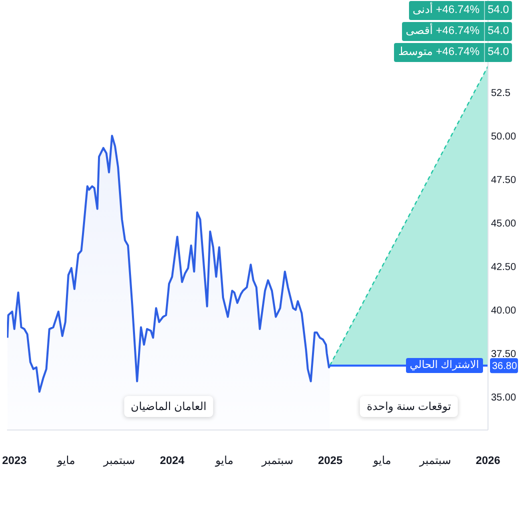 This screenshot has height=520, width=520. What do you see at coordinates (503, 224) in the screenshot?
I see `y-tick-label: 45.00` at bounding box center [503, 224].